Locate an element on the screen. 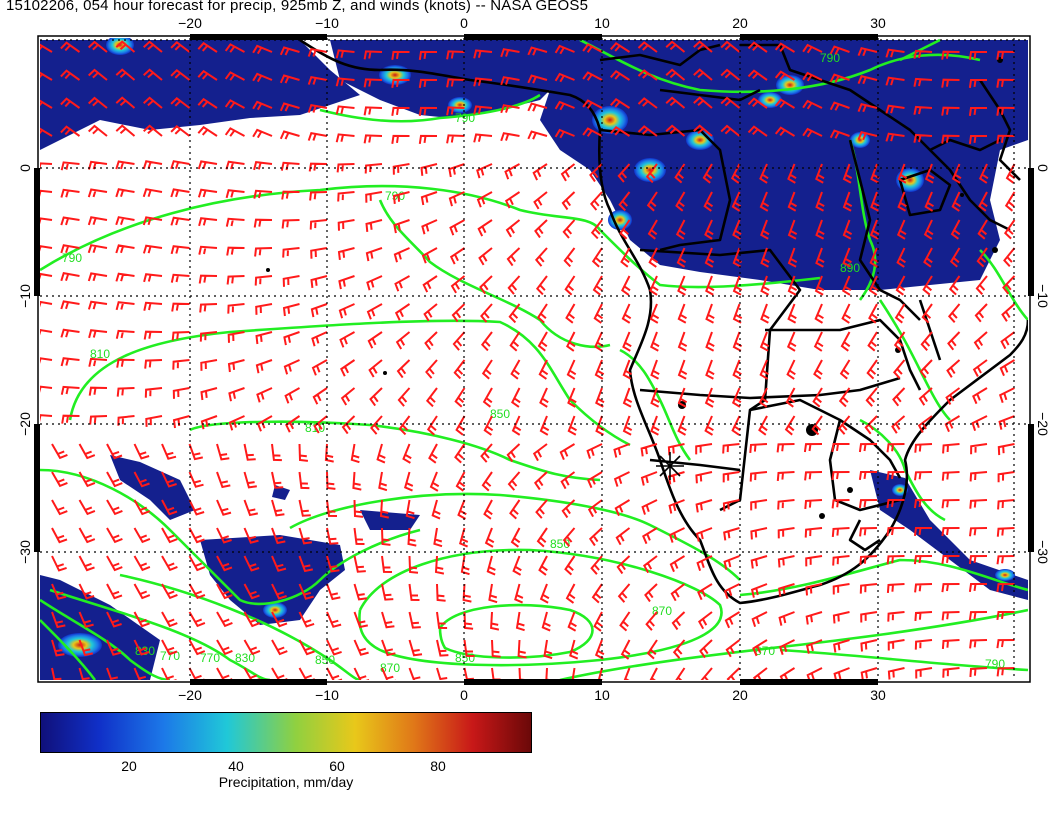 The height and width of the screenshot is (816, 1056). contour-label: 810 is located at coordinates (100, 354).